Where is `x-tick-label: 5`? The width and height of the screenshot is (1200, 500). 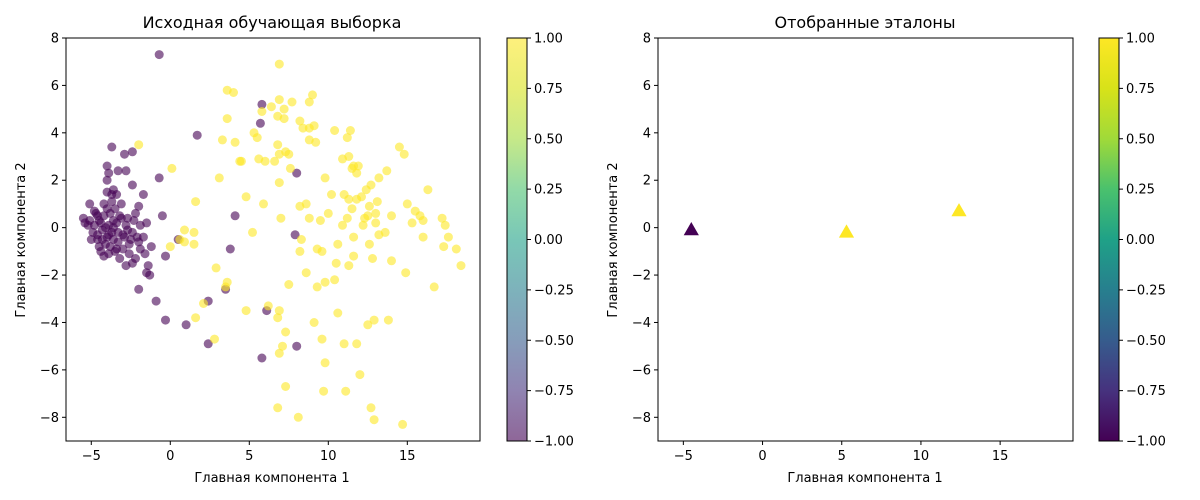
x-tick-label: 5 is located at coordinates (249, 456).